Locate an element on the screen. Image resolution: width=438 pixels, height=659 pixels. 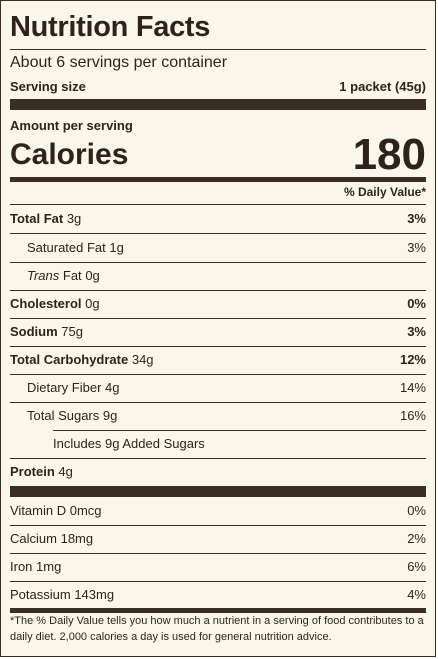
nutrient-row-total-fat: Total Fat 3g 3% is located at coordinates (218, 219).